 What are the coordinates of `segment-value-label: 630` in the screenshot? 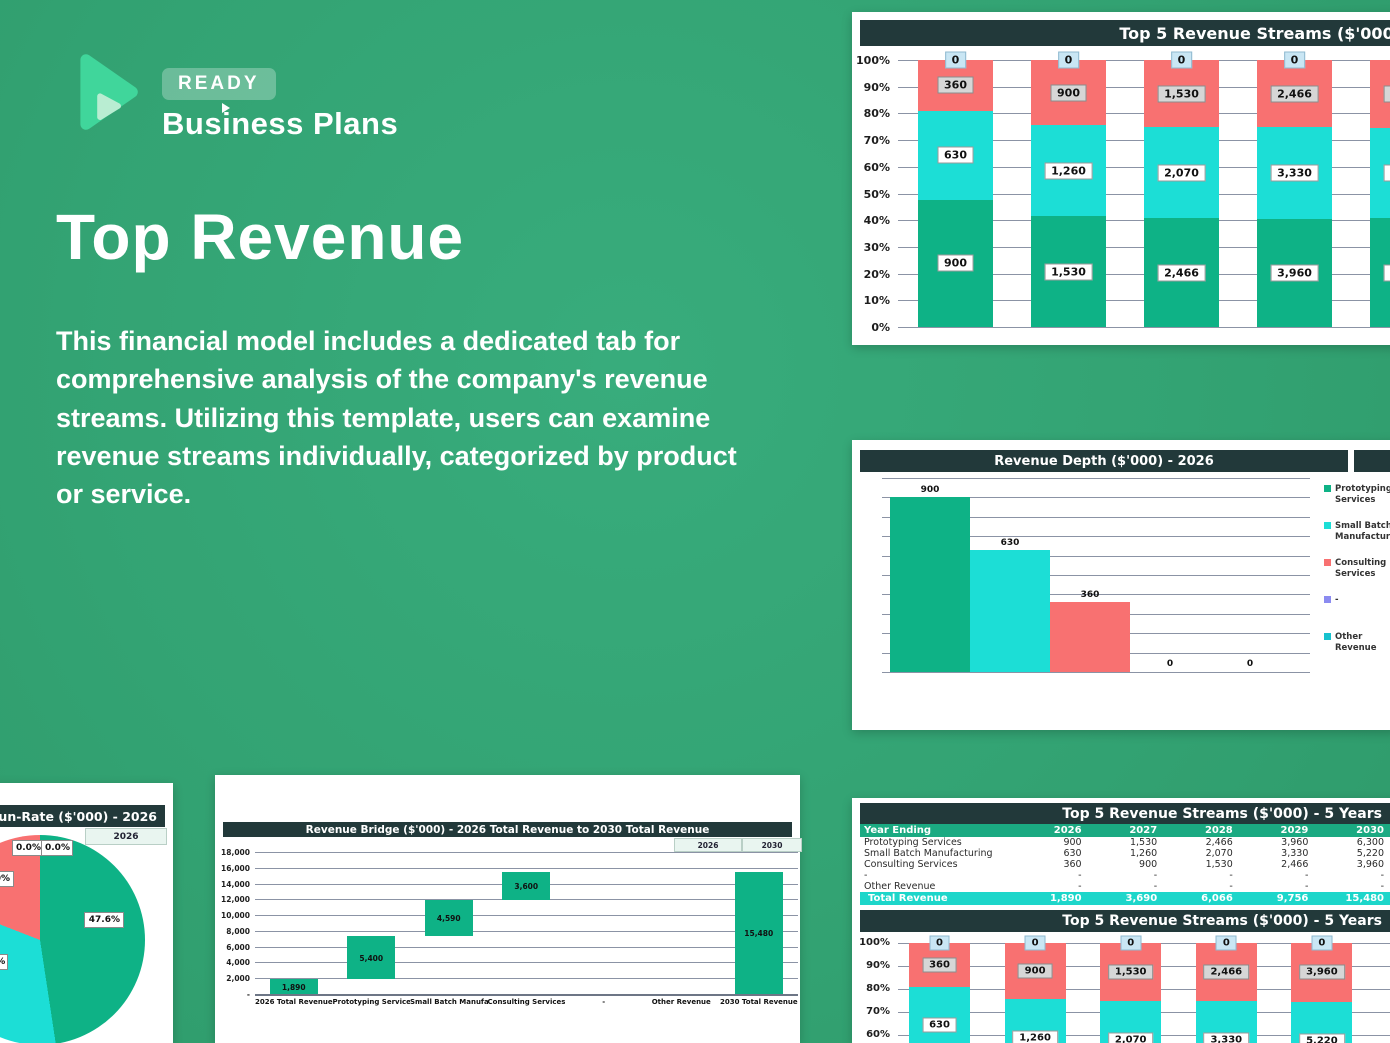 It's located at (939, 1025).